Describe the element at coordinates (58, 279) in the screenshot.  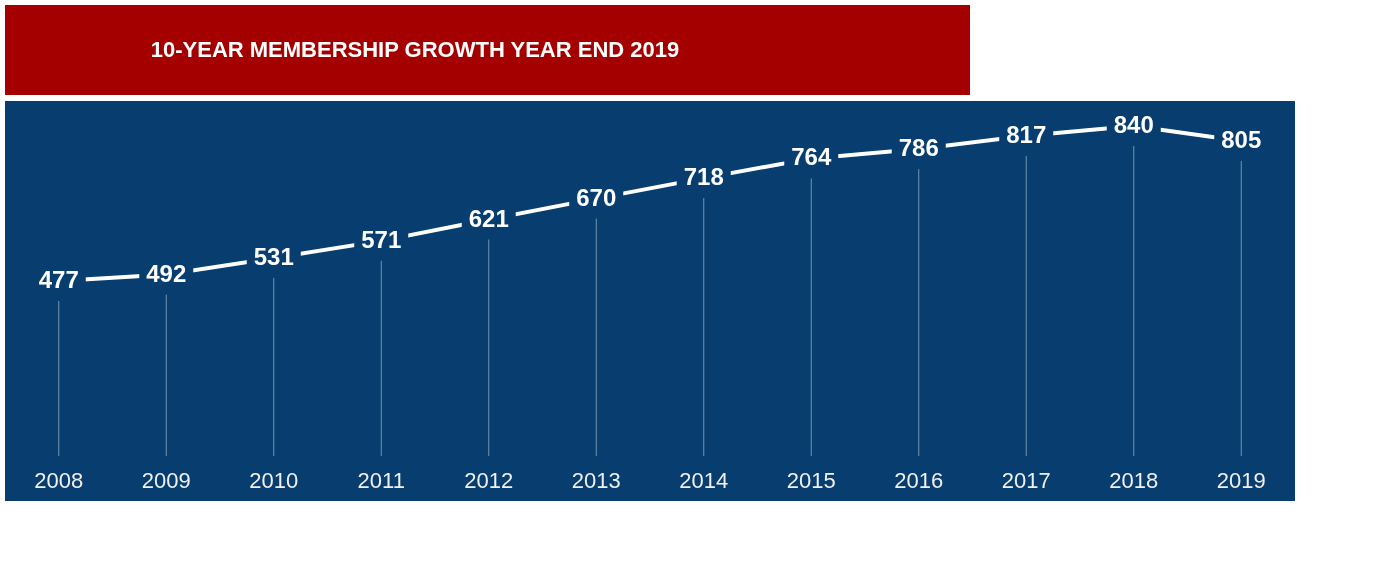
I see `data-label: 477` at that location.